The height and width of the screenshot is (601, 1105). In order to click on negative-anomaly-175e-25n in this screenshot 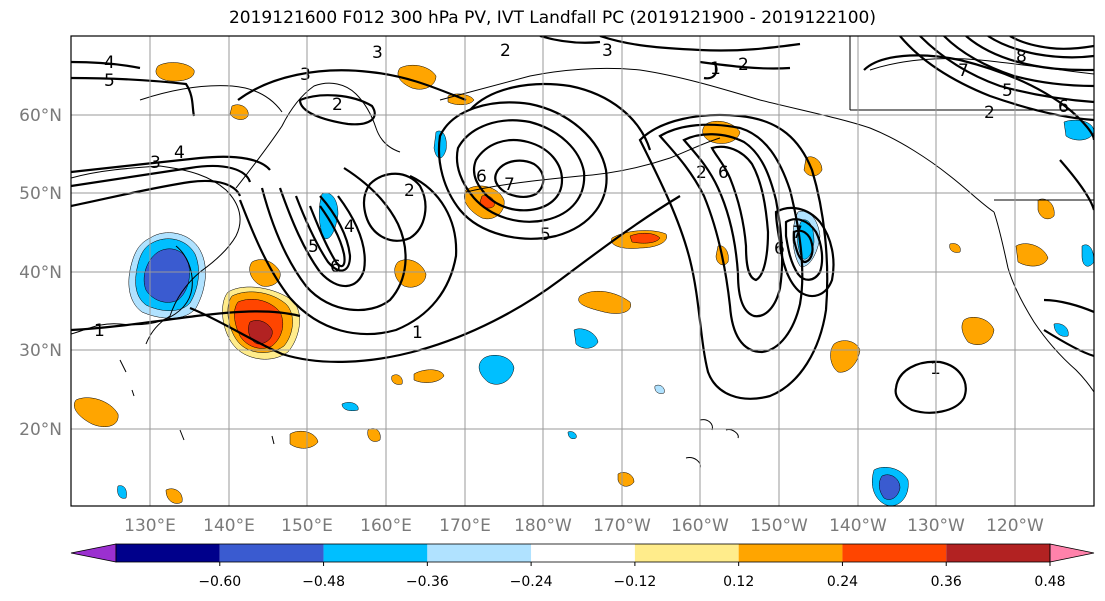, I will do `click(496, 370)`.